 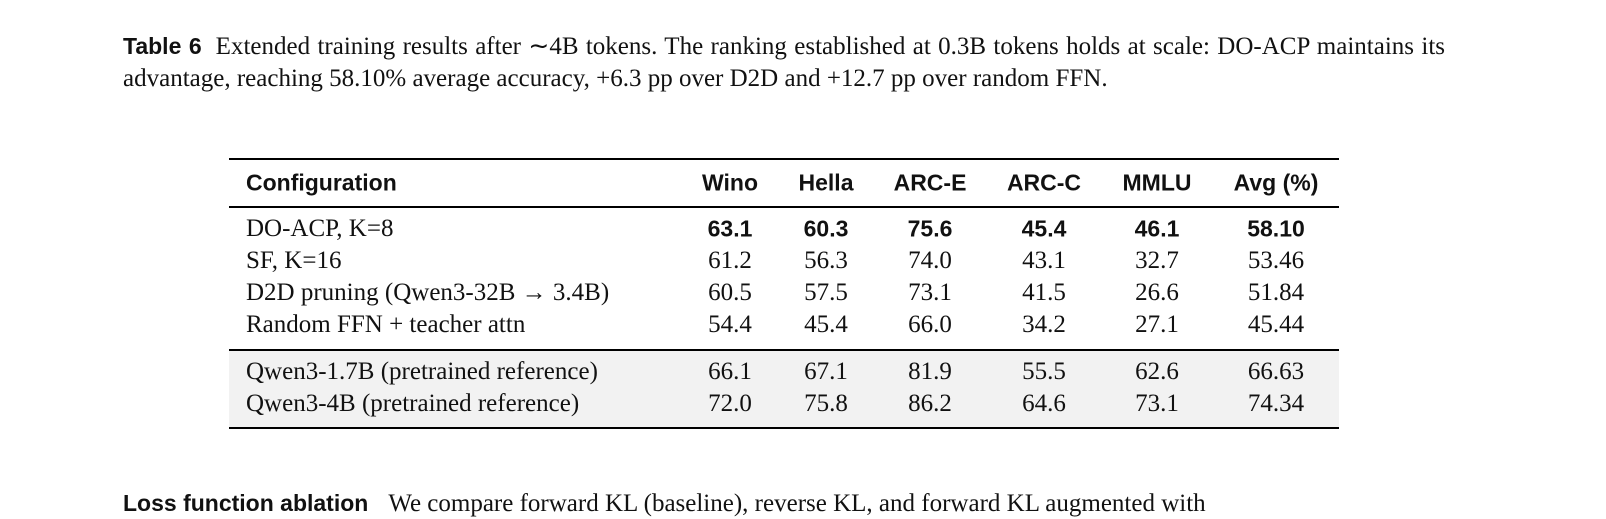 What do you see at coordinates (930, 182) in the screenshot?
I see `column-header: ARC-E` at bounding box center [930, 182].